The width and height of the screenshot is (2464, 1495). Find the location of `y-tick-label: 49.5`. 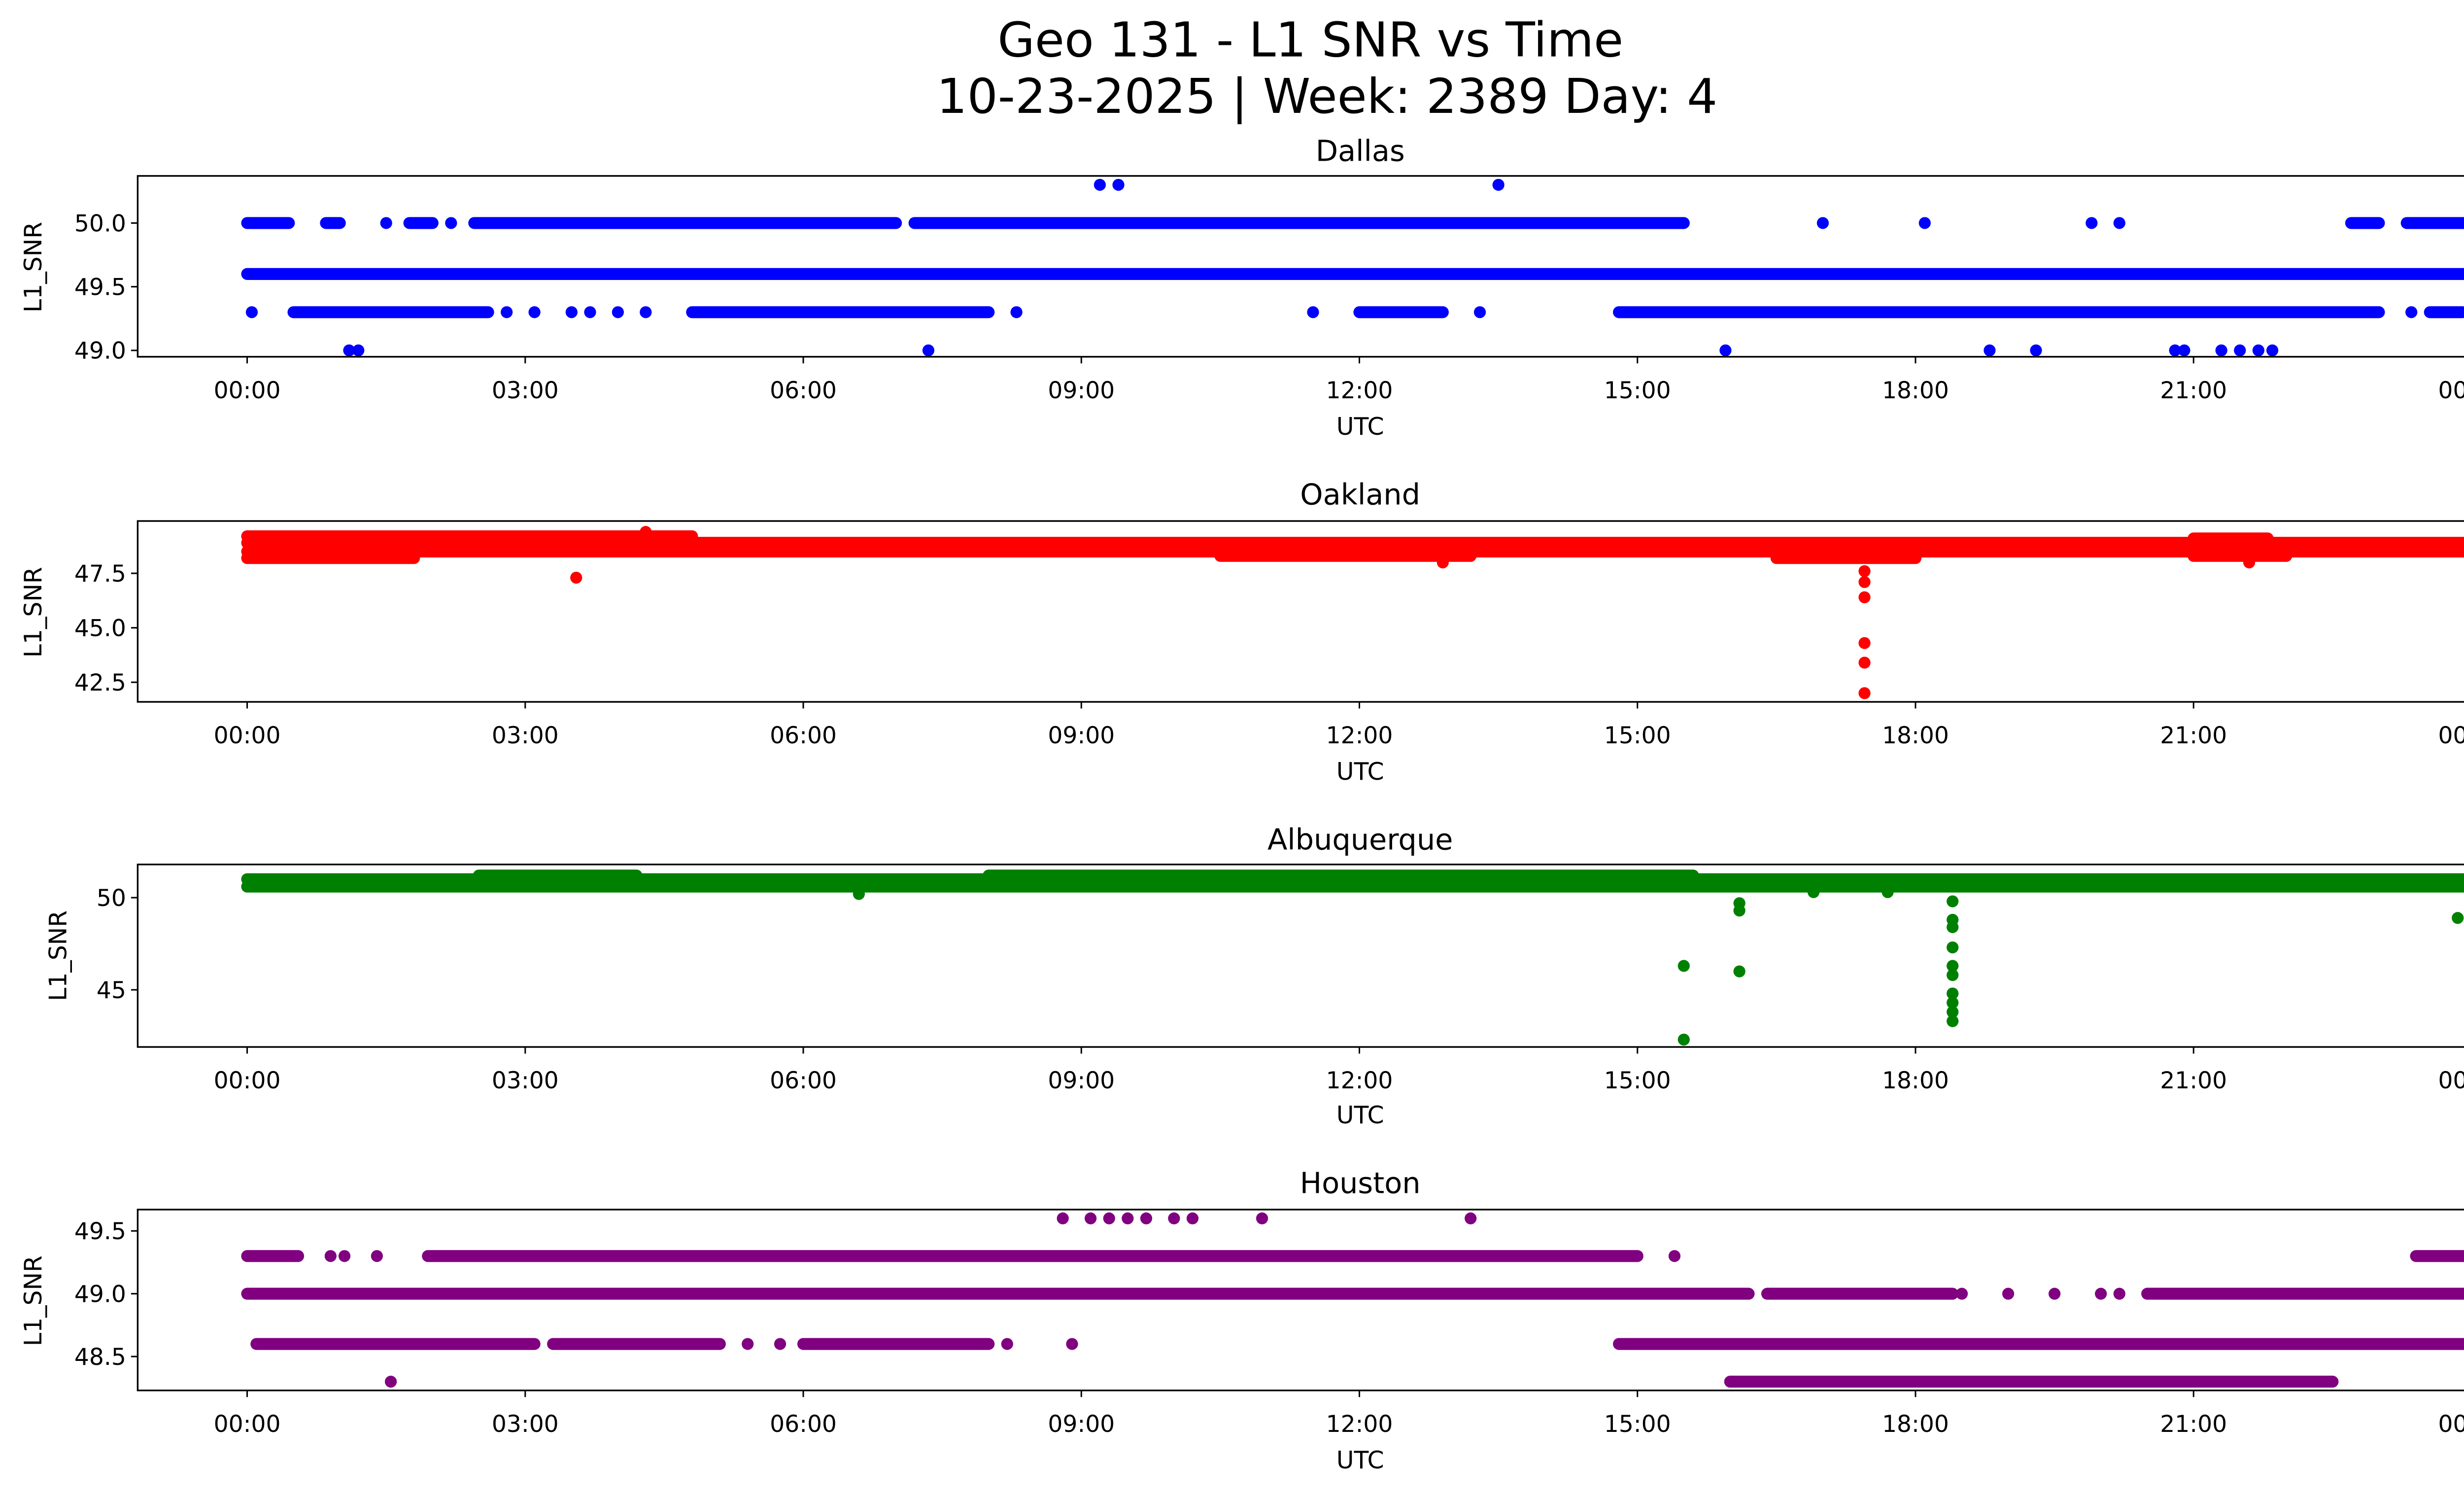

y-tick-label: 49.5 is located at coordinates (100, 1231).